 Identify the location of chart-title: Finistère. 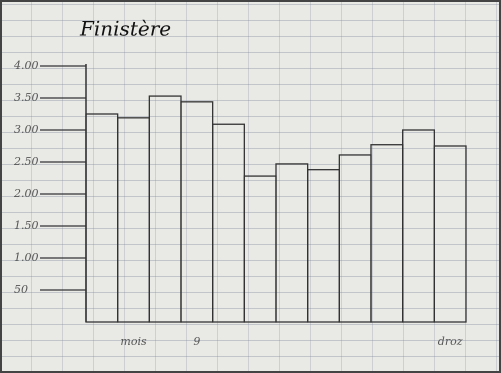
(125, 29).